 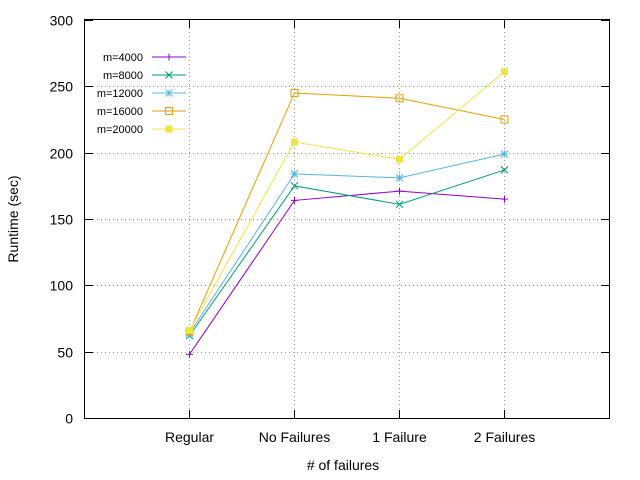 What do you see at coordinates (62, 154) in the screenshot?
I see `y-tick-label: 200` at bounding box center [62, 154].